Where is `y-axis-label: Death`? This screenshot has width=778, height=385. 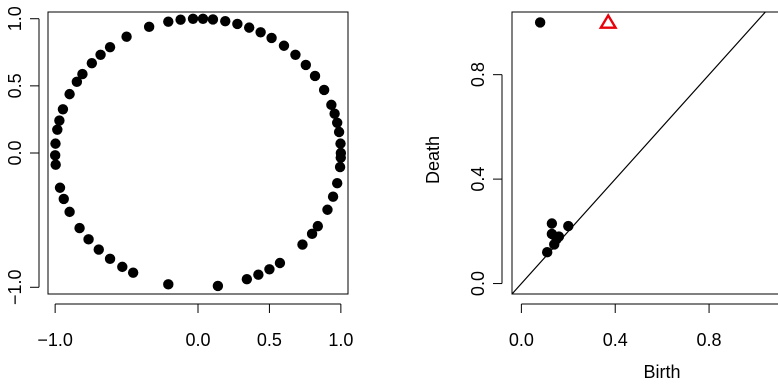
y-axis-label: Death is located at coordinates (433, 160).